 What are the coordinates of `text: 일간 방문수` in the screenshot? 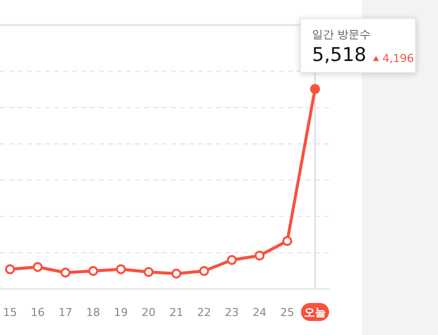 It's located at (342, 34).